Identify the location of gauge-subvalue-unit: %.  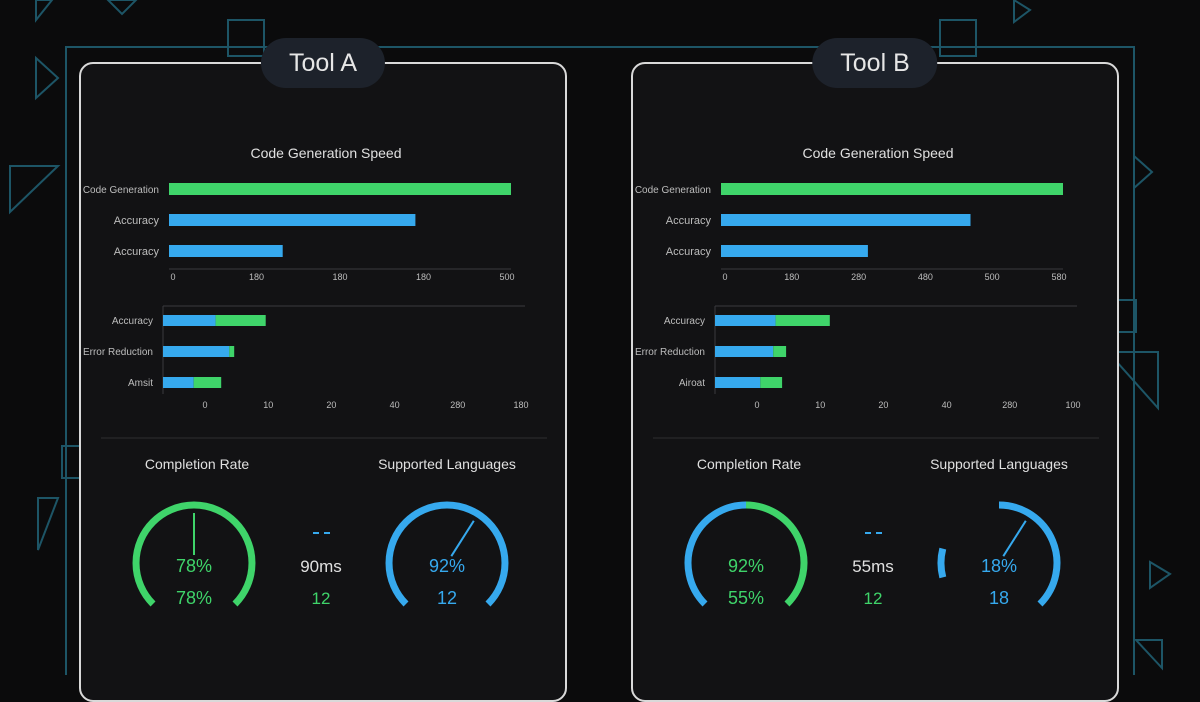
(204, 598).